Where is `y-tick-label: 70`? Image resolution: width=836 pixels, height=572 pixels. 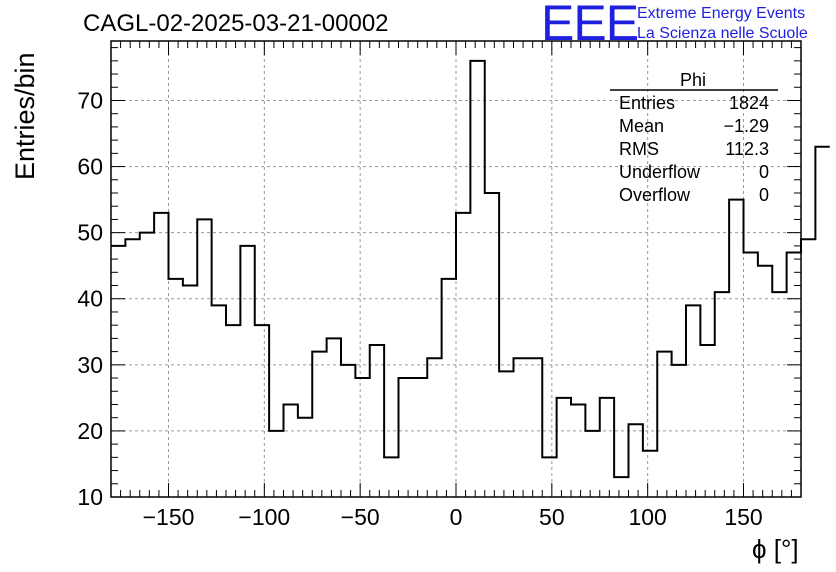 y-tick-label: 70 is located at coordinates (90, 100).